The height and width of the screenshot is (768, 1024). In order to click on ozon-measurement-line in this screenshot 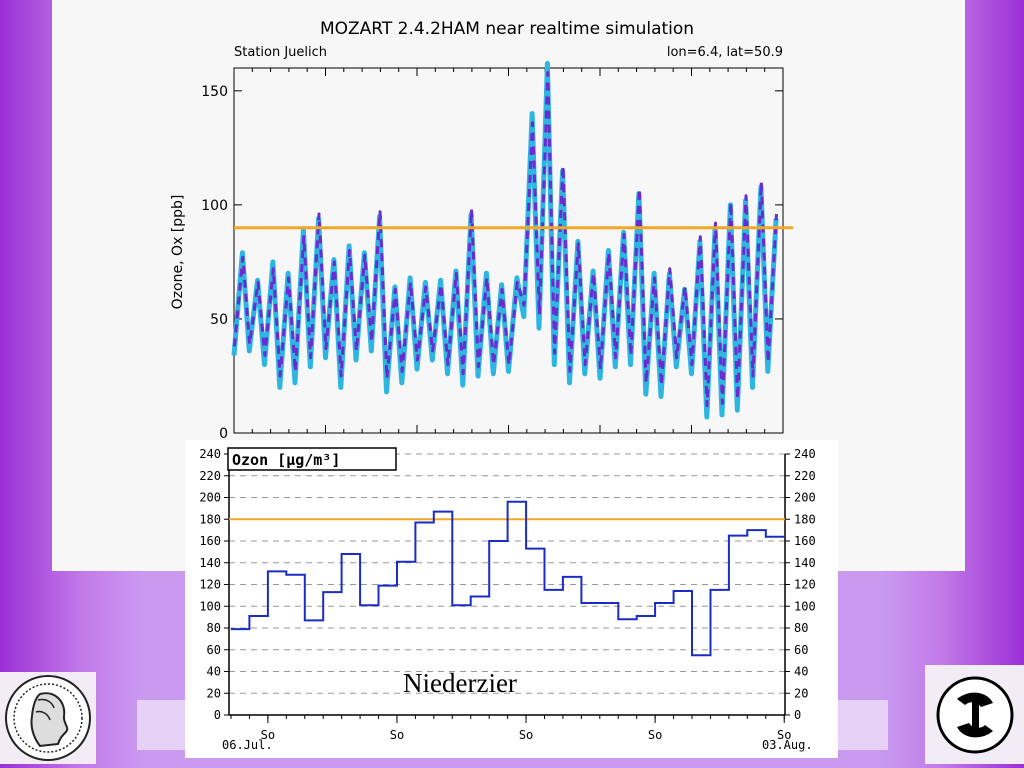, I will do `click(508, 578)`.